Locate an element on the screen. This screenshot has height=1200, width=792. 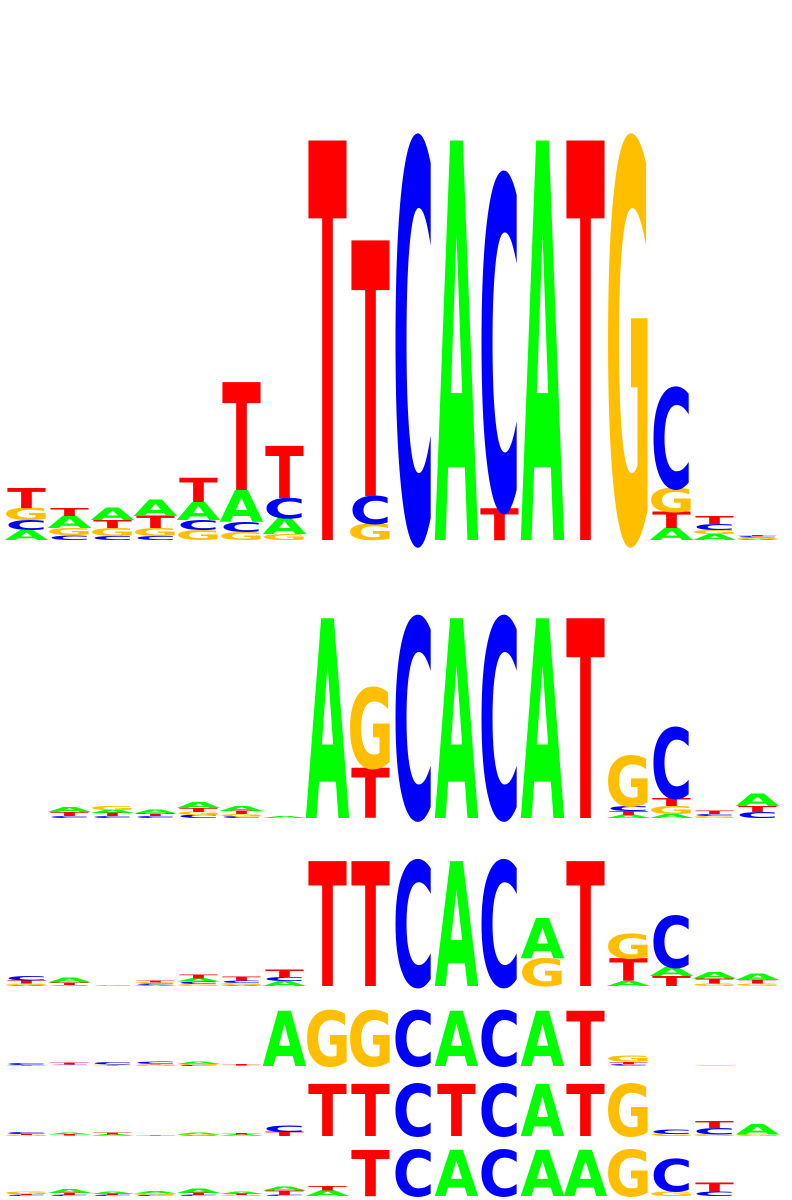
logo-column: CGA is located at coordinates (155, 1193).